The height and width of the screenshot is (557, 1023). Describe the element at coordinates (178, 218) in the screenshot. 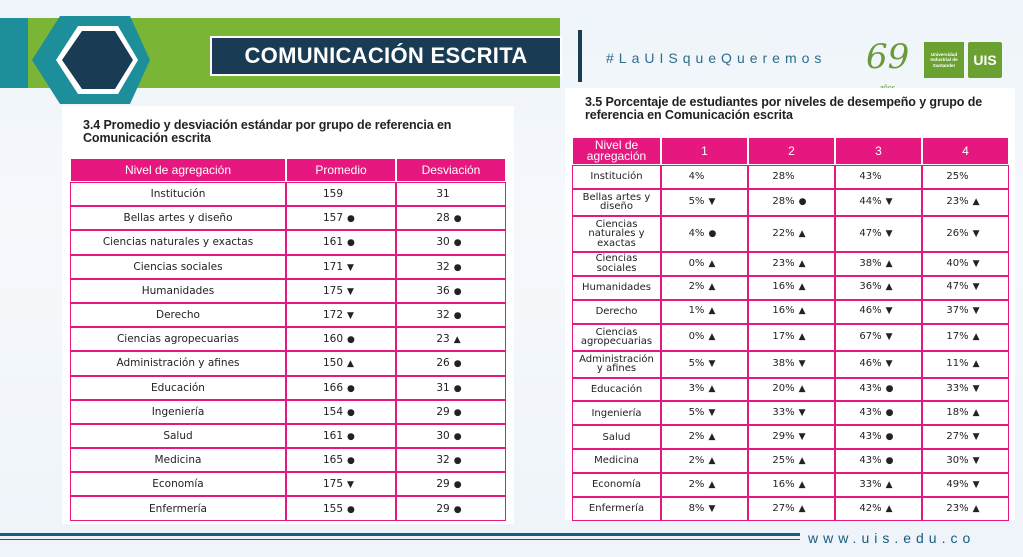

I see `row-label: Bellas artes y diseño` at that location.